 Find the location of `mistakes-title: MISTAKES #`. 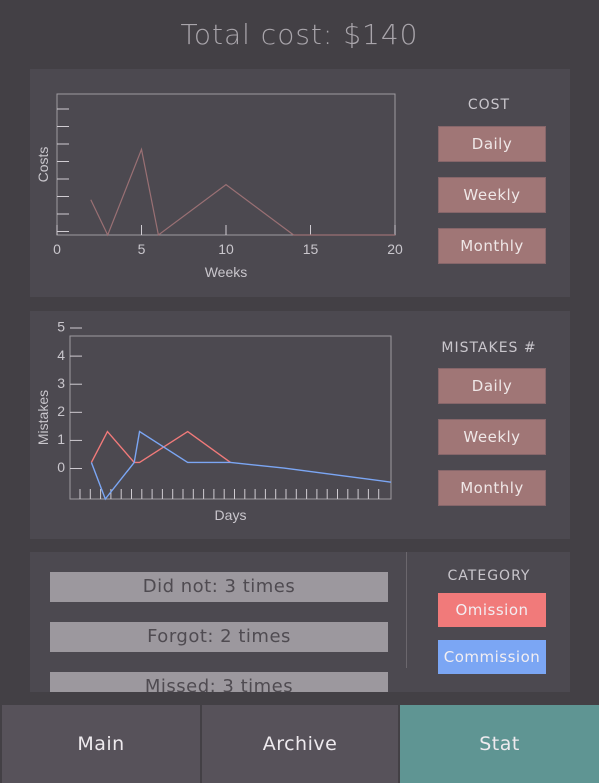

mistakes-title: MISTAKES # is located at coordinates (489, 348).